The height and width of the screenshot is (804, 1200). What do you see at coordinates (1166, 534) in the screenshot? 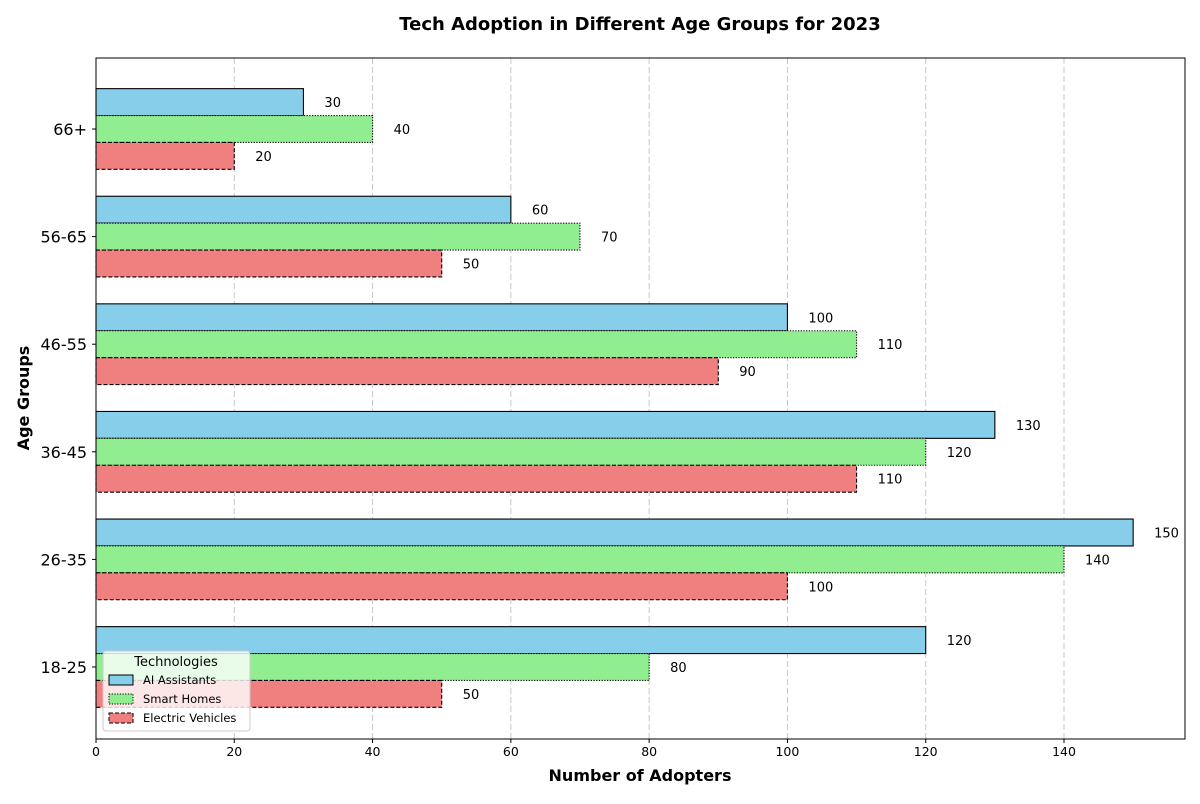
I see `data-label: 150` at bounding box center [1166, 534].